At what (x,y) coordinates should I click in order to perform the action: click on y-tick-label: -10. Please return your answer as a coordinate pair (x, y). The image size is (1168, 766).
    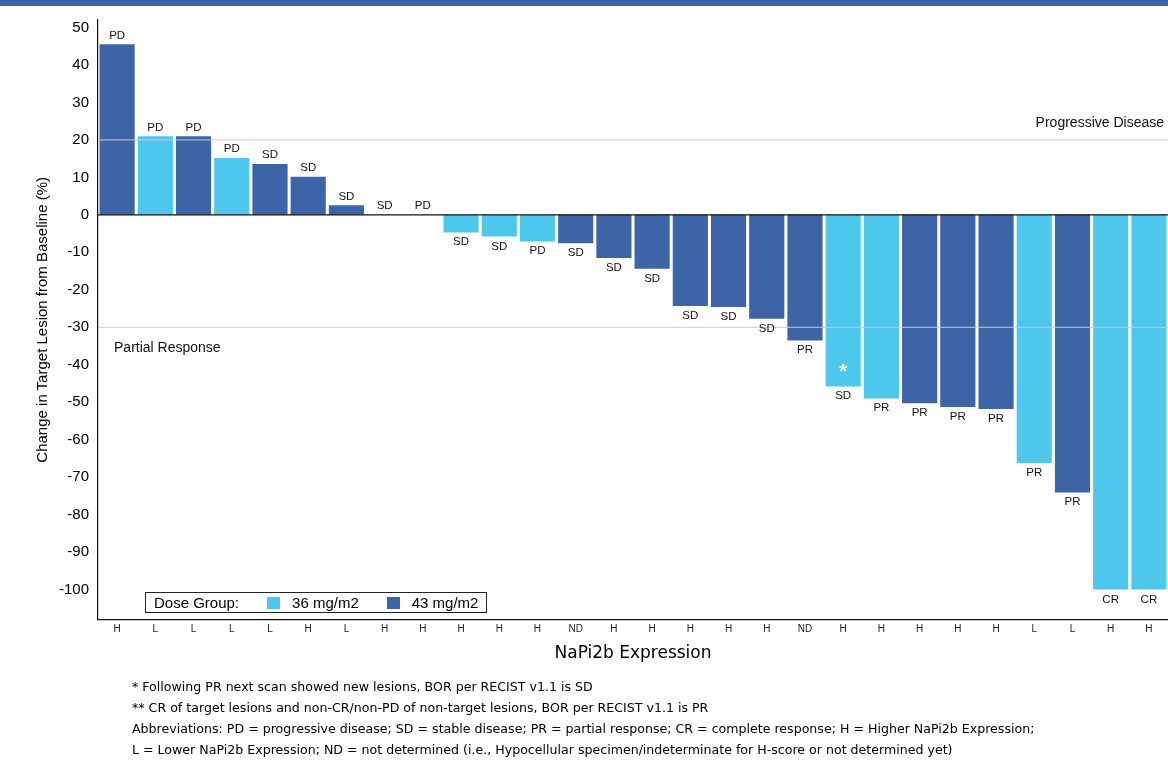
    Looking at the image, I should click on (78, 251).